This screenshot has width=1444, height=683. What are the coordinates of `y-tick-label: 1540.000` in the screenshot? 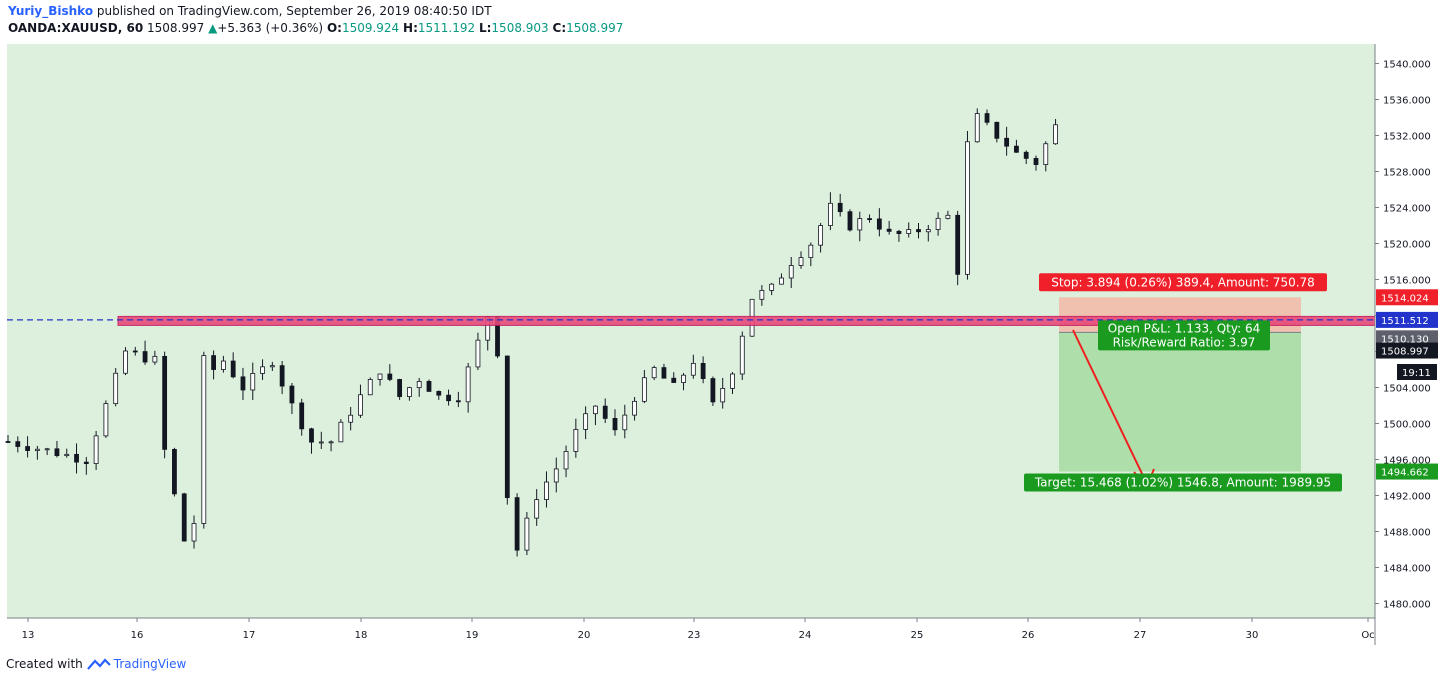 It's located at (1407, 65).